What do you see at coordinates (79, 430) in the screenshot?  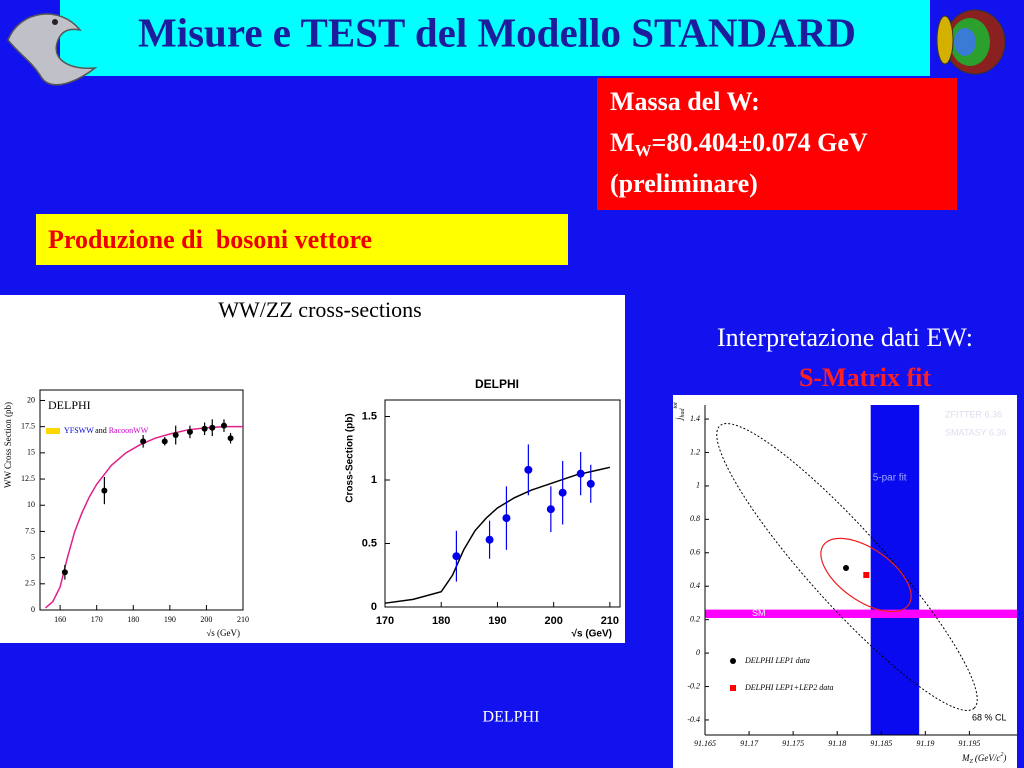 I see `label-part: YFSWW` at bounding box center [79, 430].